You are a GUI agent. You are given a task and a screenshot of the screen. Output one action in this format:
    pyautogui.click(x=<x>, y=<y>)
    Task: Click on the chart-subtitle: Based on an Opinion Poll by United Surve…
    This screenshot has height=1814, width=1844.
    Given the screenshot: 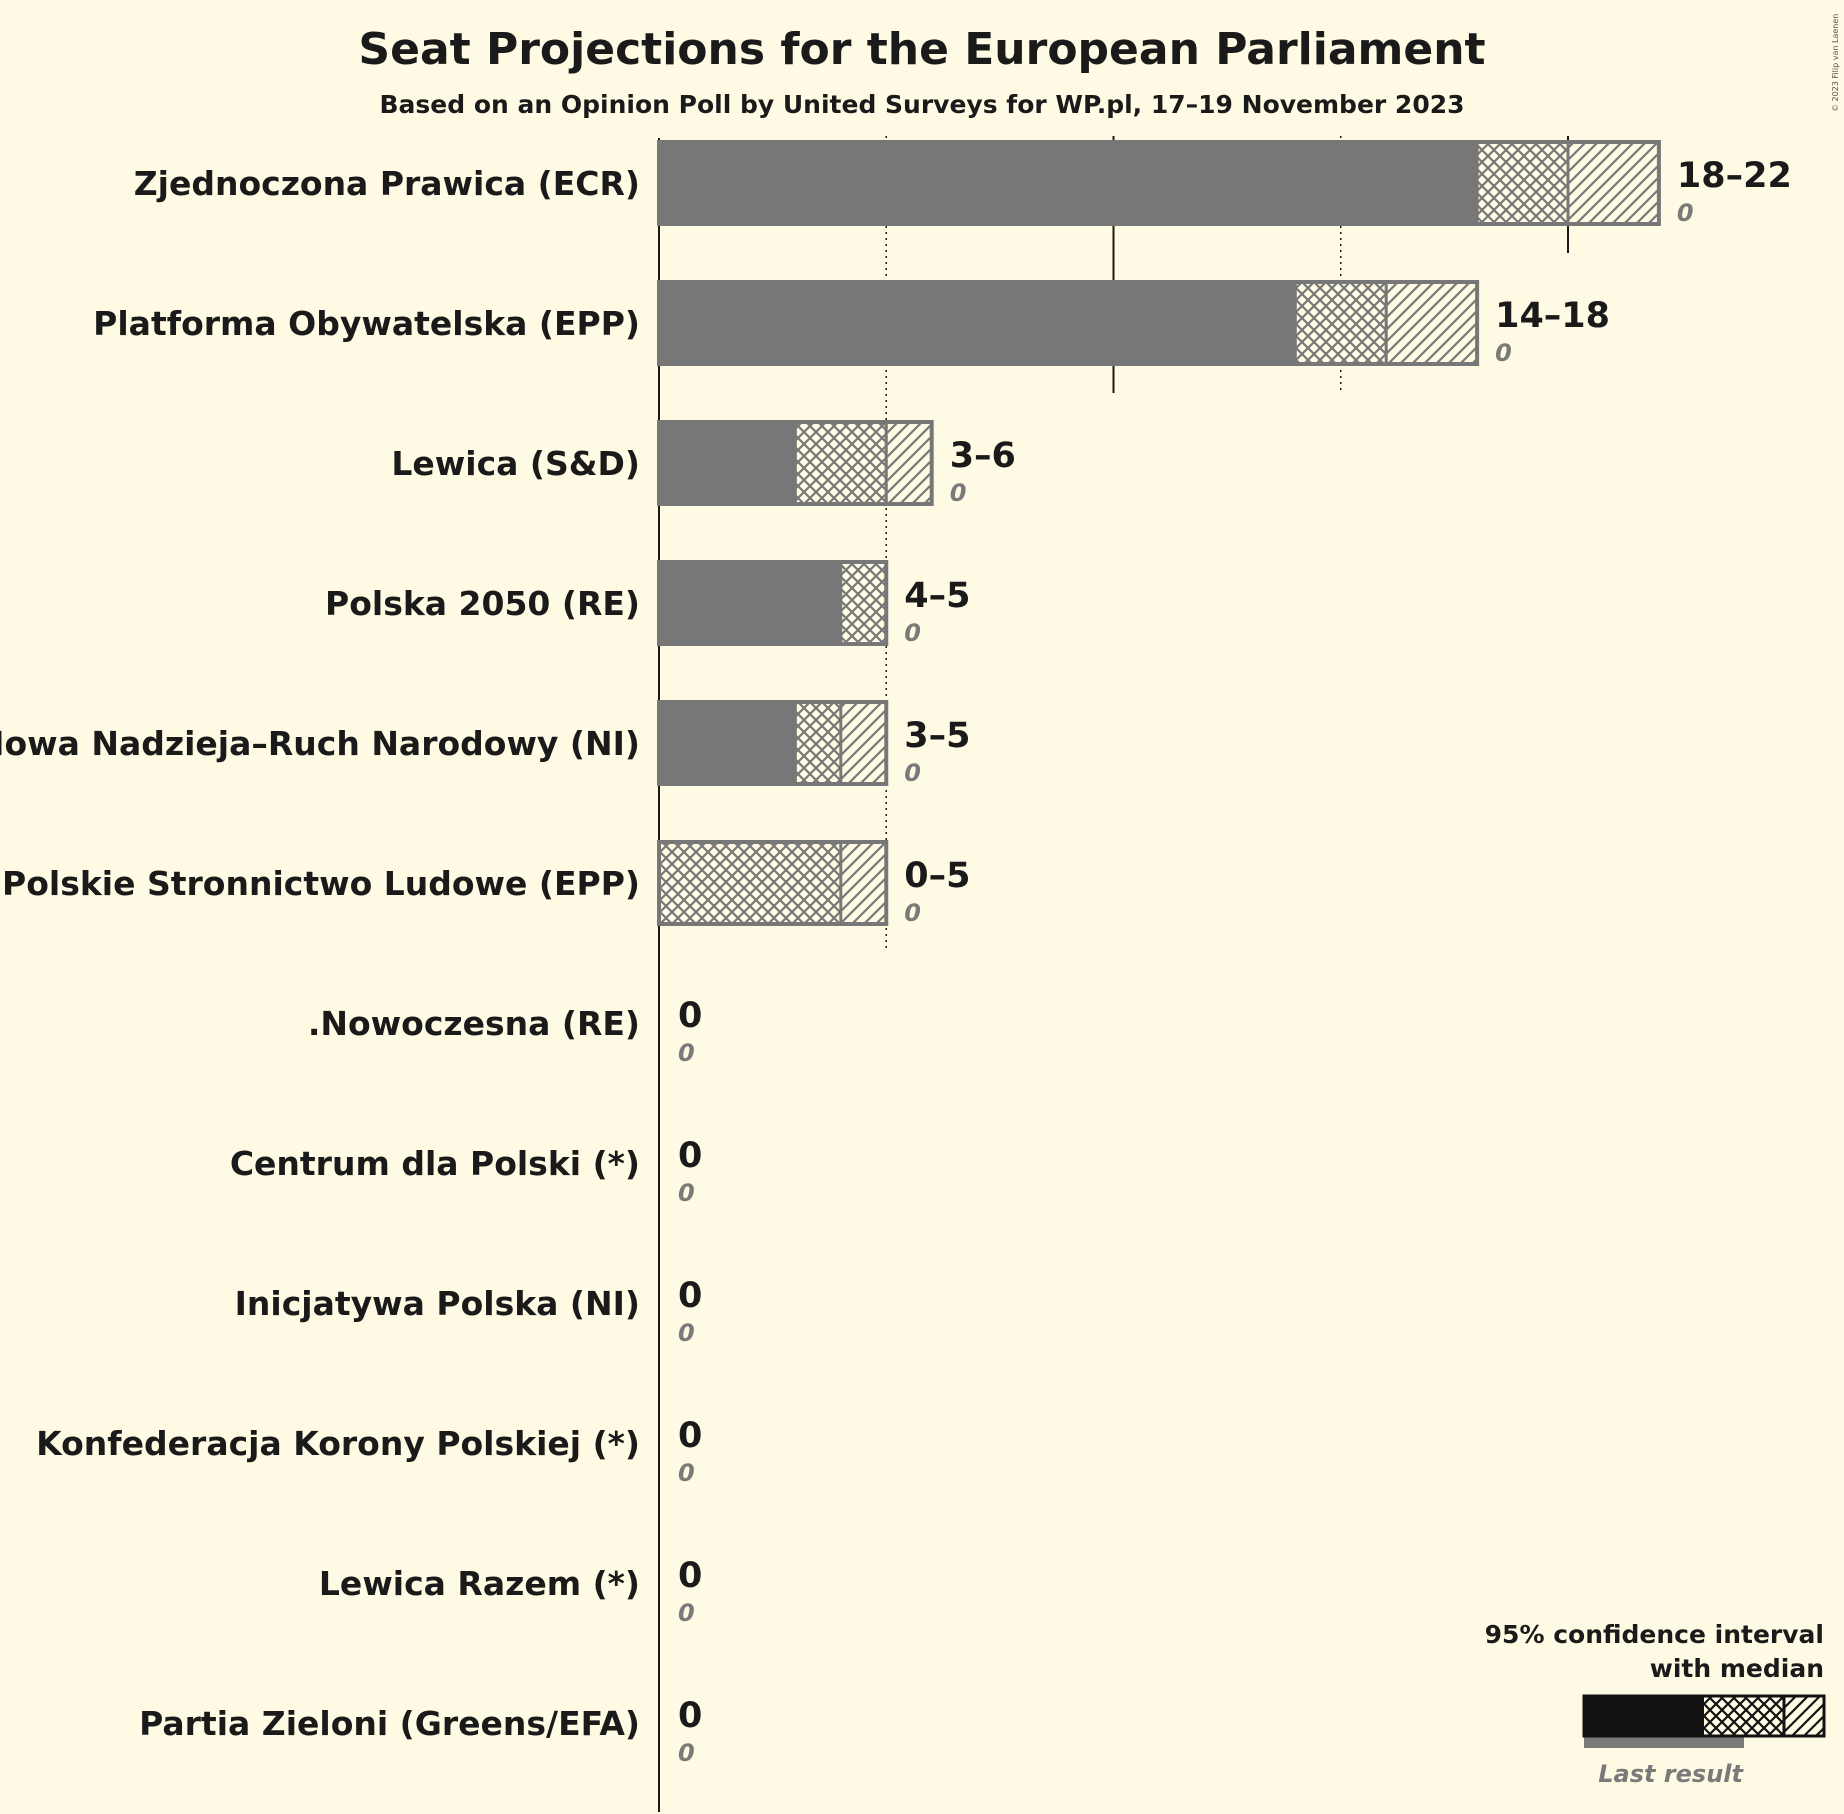 What is the action you would take?
    pyautogui.click(x=921, y=104)
    